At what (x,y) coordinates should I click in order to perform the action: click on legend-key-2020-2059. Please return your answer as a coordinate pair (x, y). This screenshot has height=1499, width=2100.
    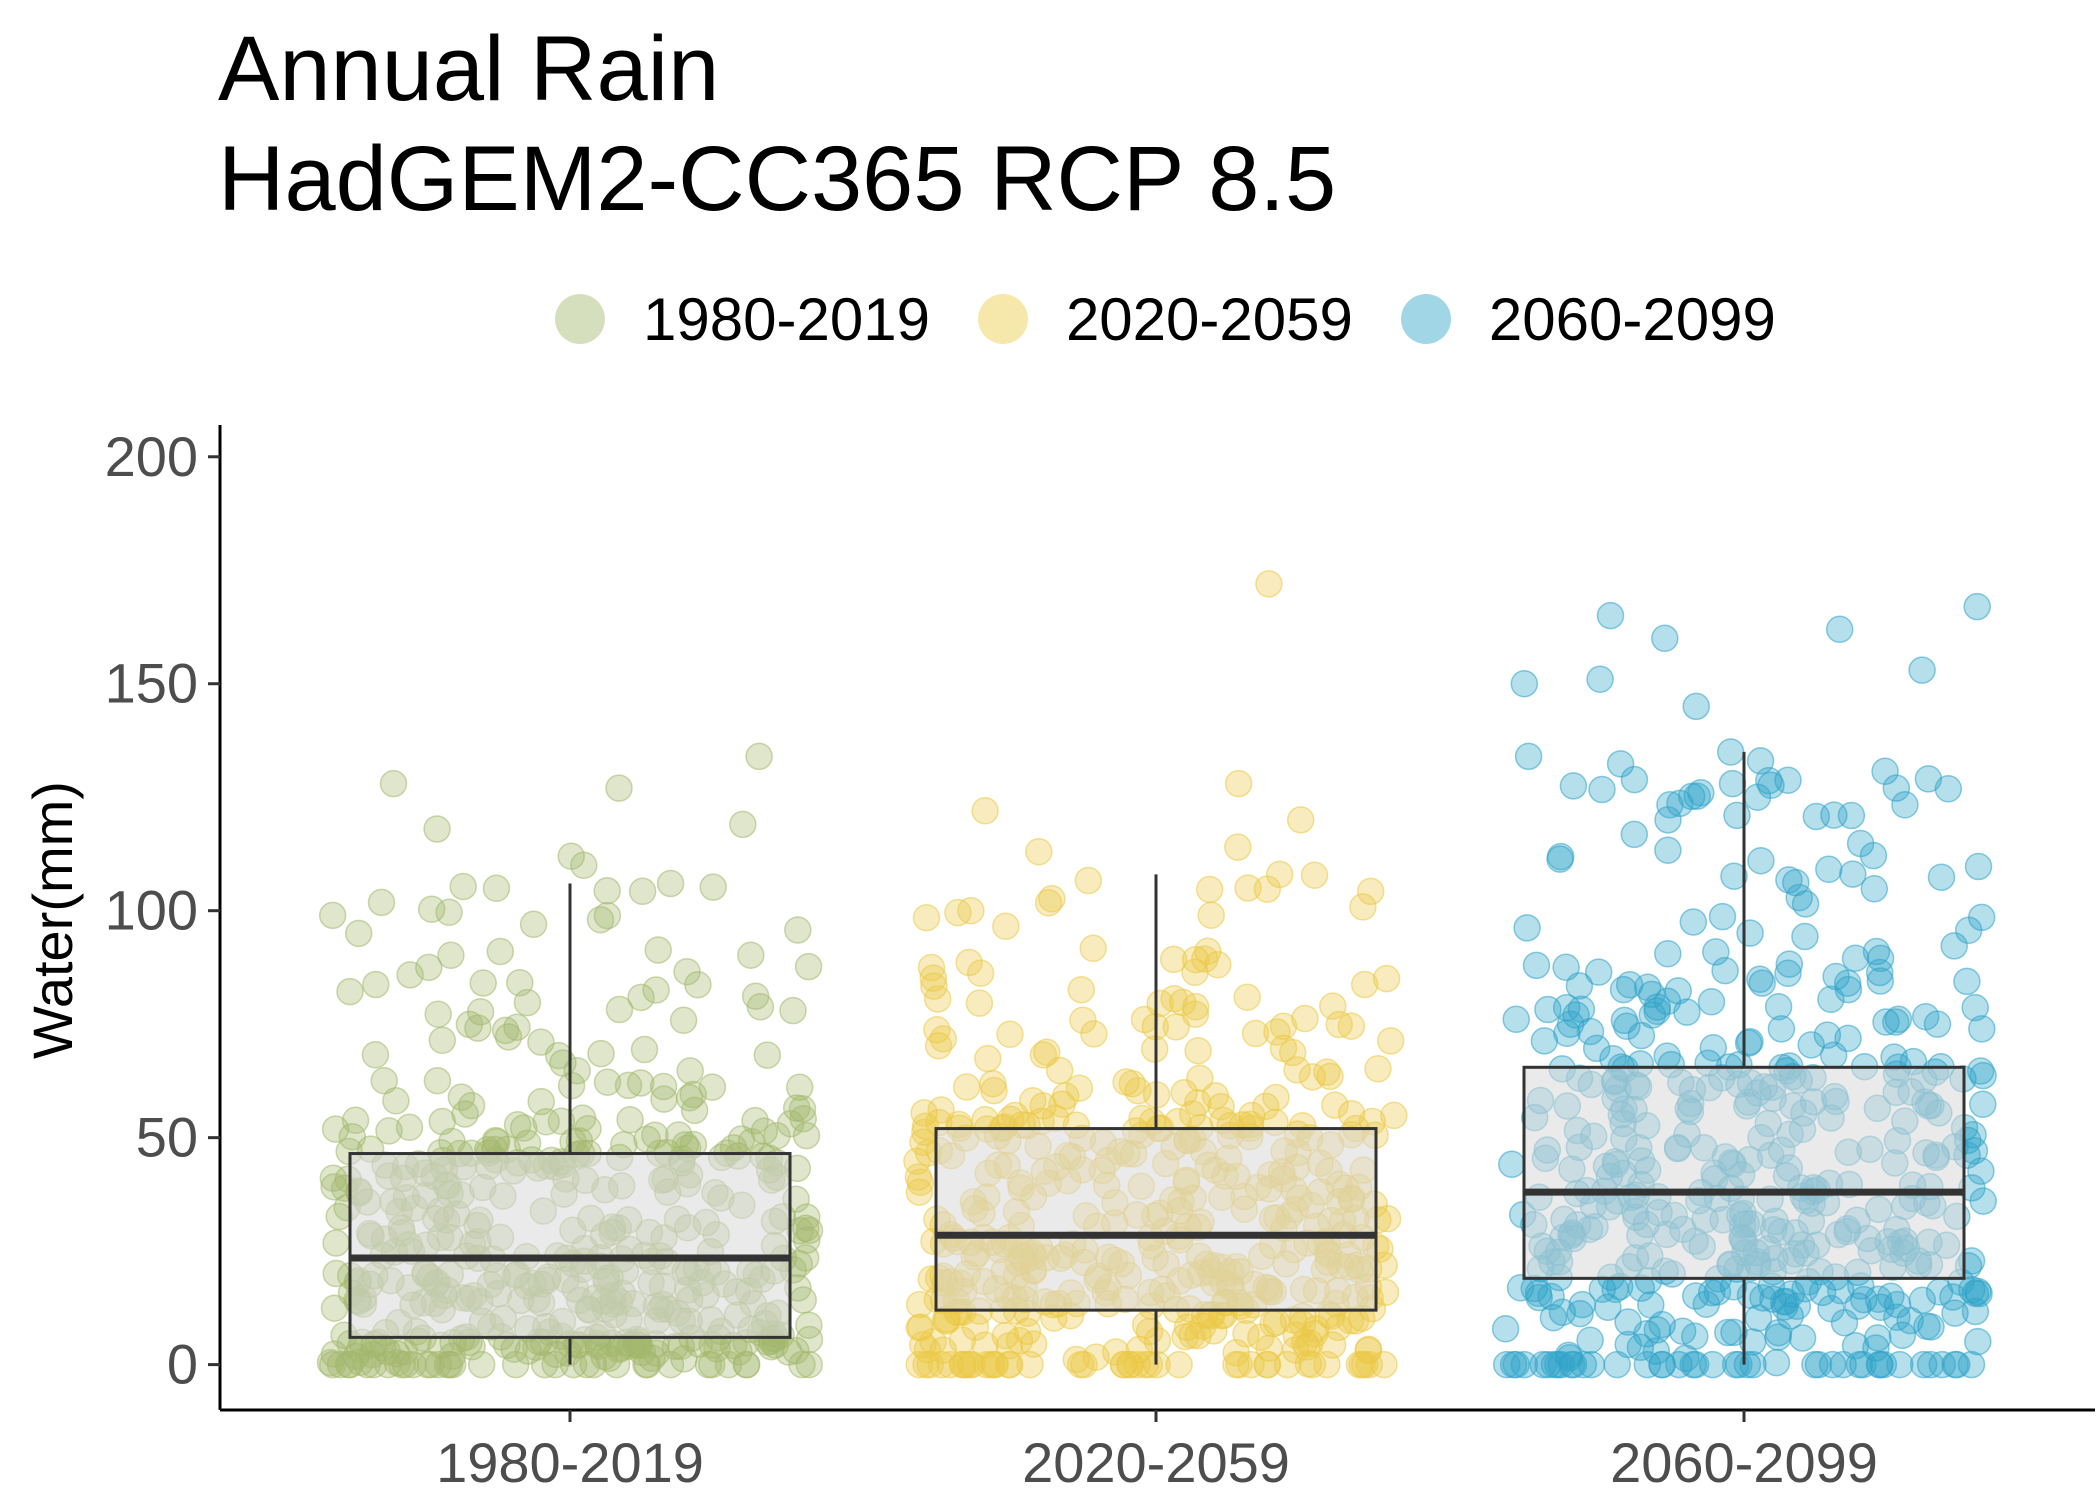
    Looking at the image, I should click on (1002, 319).